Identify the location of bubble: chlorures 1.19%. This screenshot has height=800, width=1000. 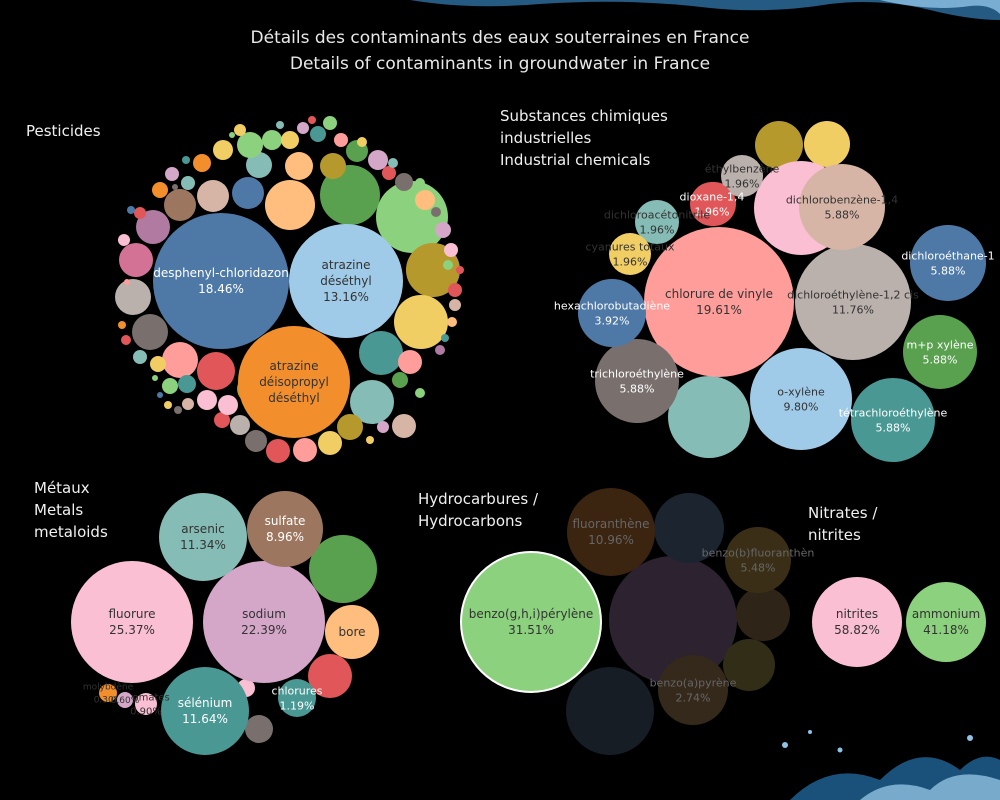
(297, 698).